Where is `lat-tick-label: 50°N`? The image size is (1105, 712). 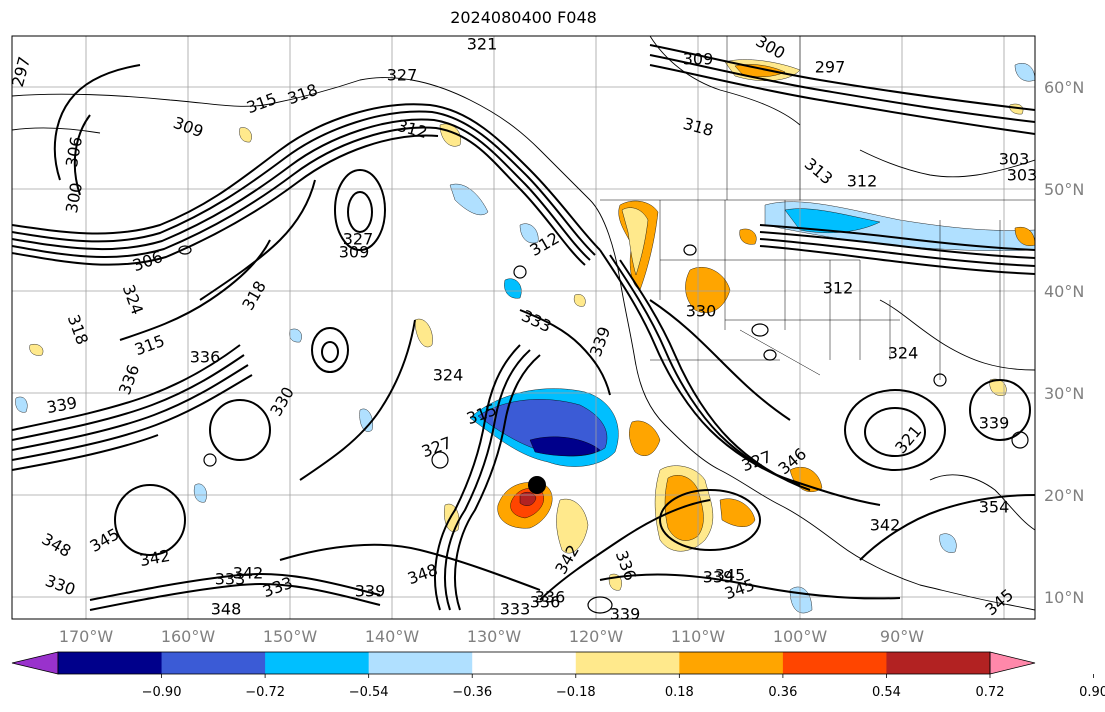
lat-tick-label: 50°N is located at coordinates (1064, 189).